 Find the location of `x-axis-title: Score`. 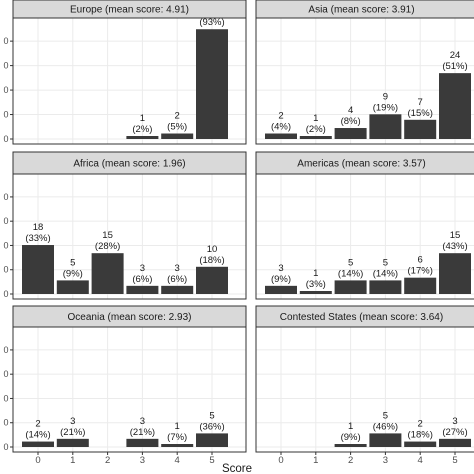

x-axis-title: Score is located at coordinates (237, 468).